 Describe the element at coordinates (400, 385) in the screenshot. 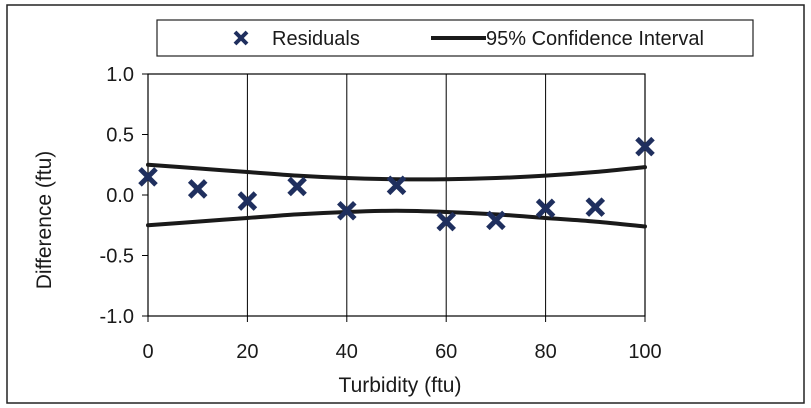

I see `x-axis-label: Turbidity (ftu)` at that location.